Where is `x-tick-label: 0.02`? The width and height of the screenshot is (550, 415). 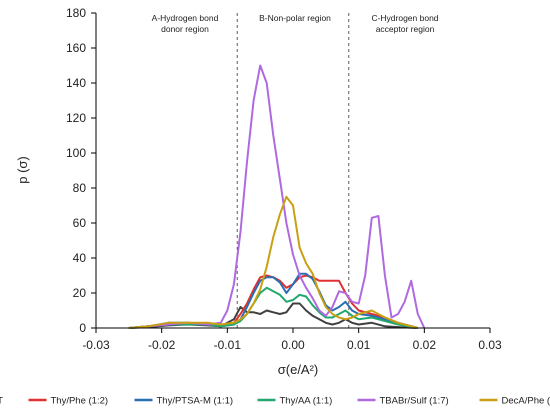 x-tick-label: 0.02 is located at coordinates (425, 345).